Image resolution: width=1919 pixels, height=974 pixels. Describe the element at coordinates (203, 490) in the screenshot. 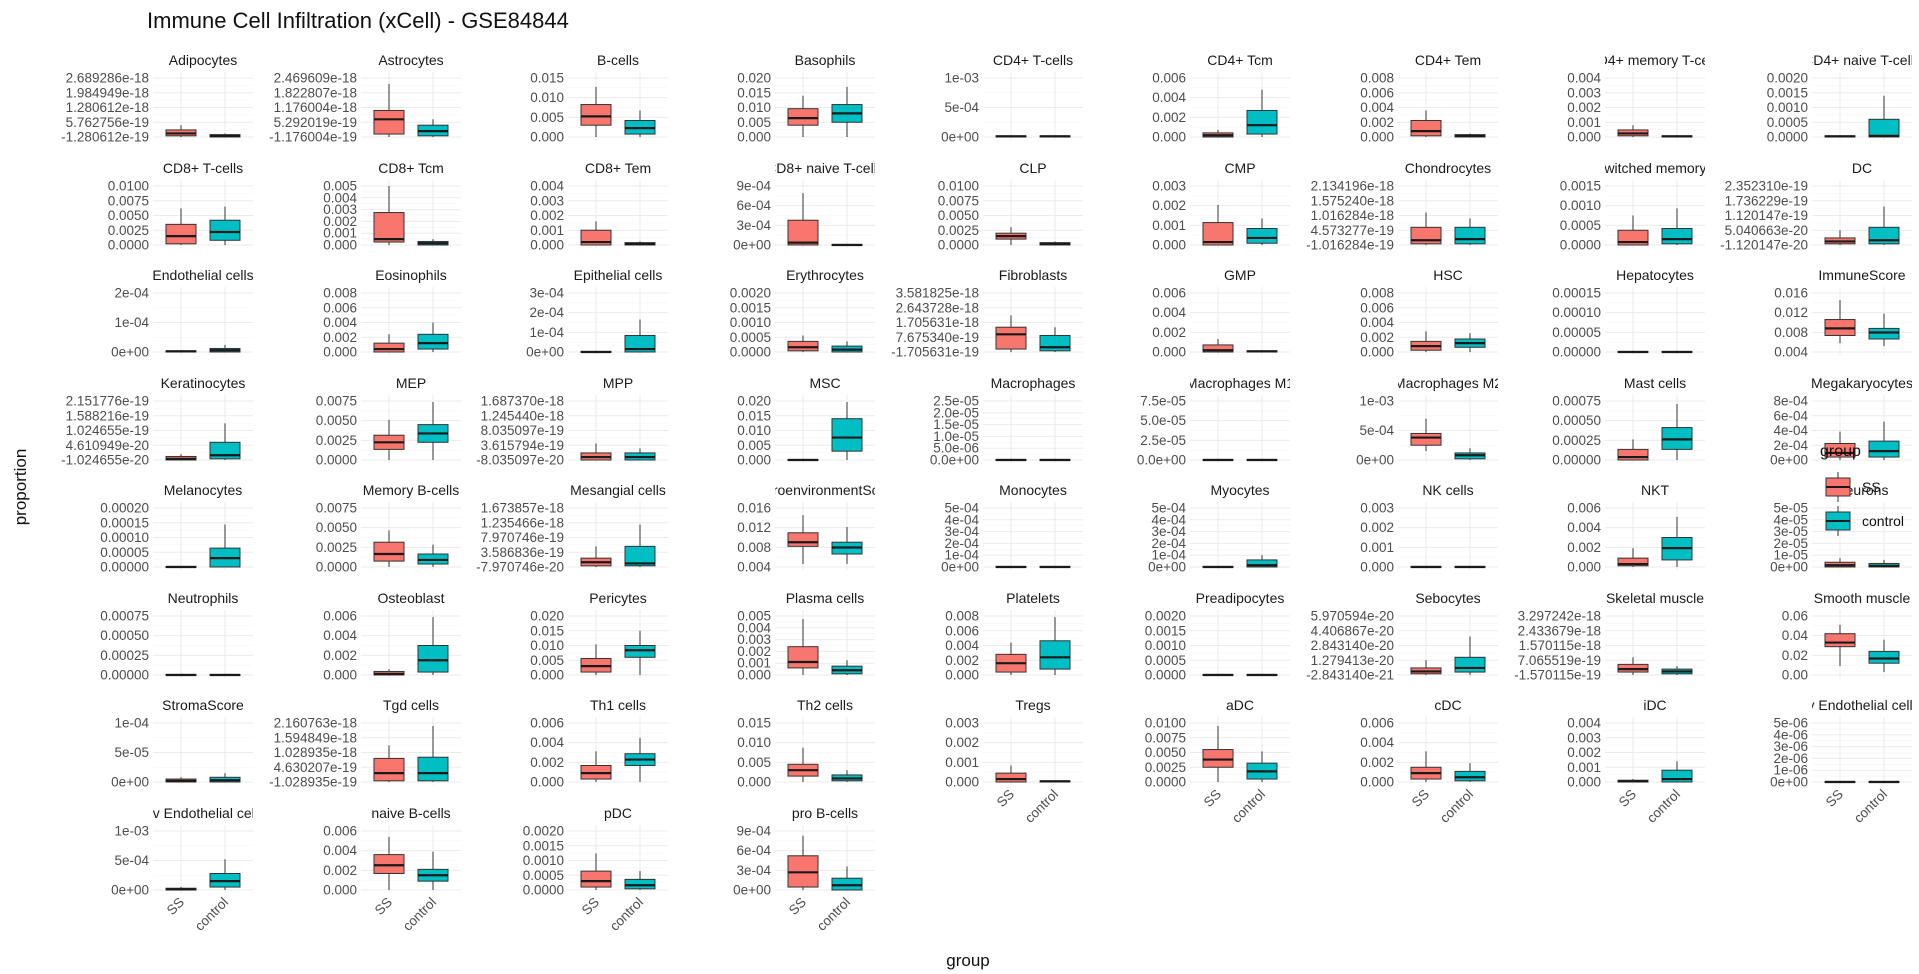

I see `strip-label: Melanocytes` at that location.